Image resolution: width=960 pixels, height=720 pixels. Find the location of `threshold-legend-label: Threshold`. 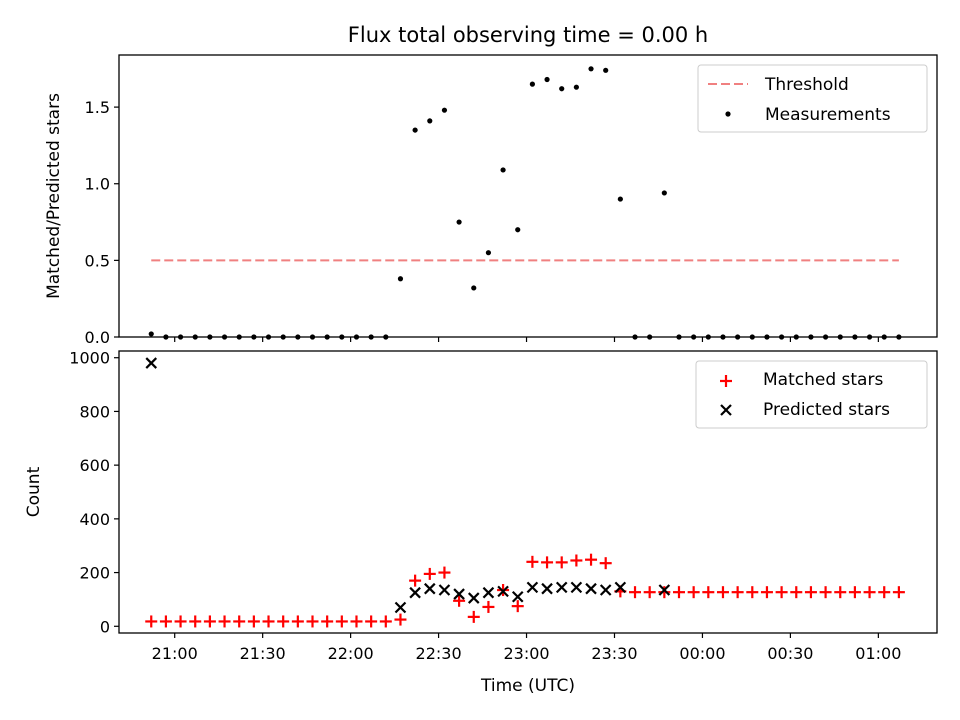

threshold-legend-label: Threshold is located at coordinates (806, 85).